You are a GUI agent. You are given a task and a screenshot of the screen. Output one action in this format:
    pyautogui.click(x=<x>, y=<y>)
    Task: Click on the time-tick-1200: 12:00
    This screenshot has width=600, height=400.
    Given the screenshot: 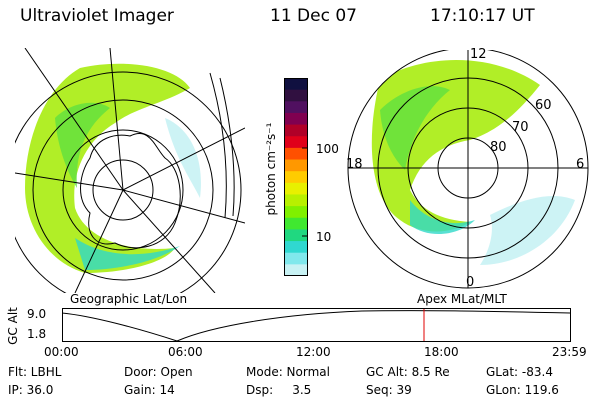 What is the action you would take?
    pyautogui.click(x=313, y=352)
    